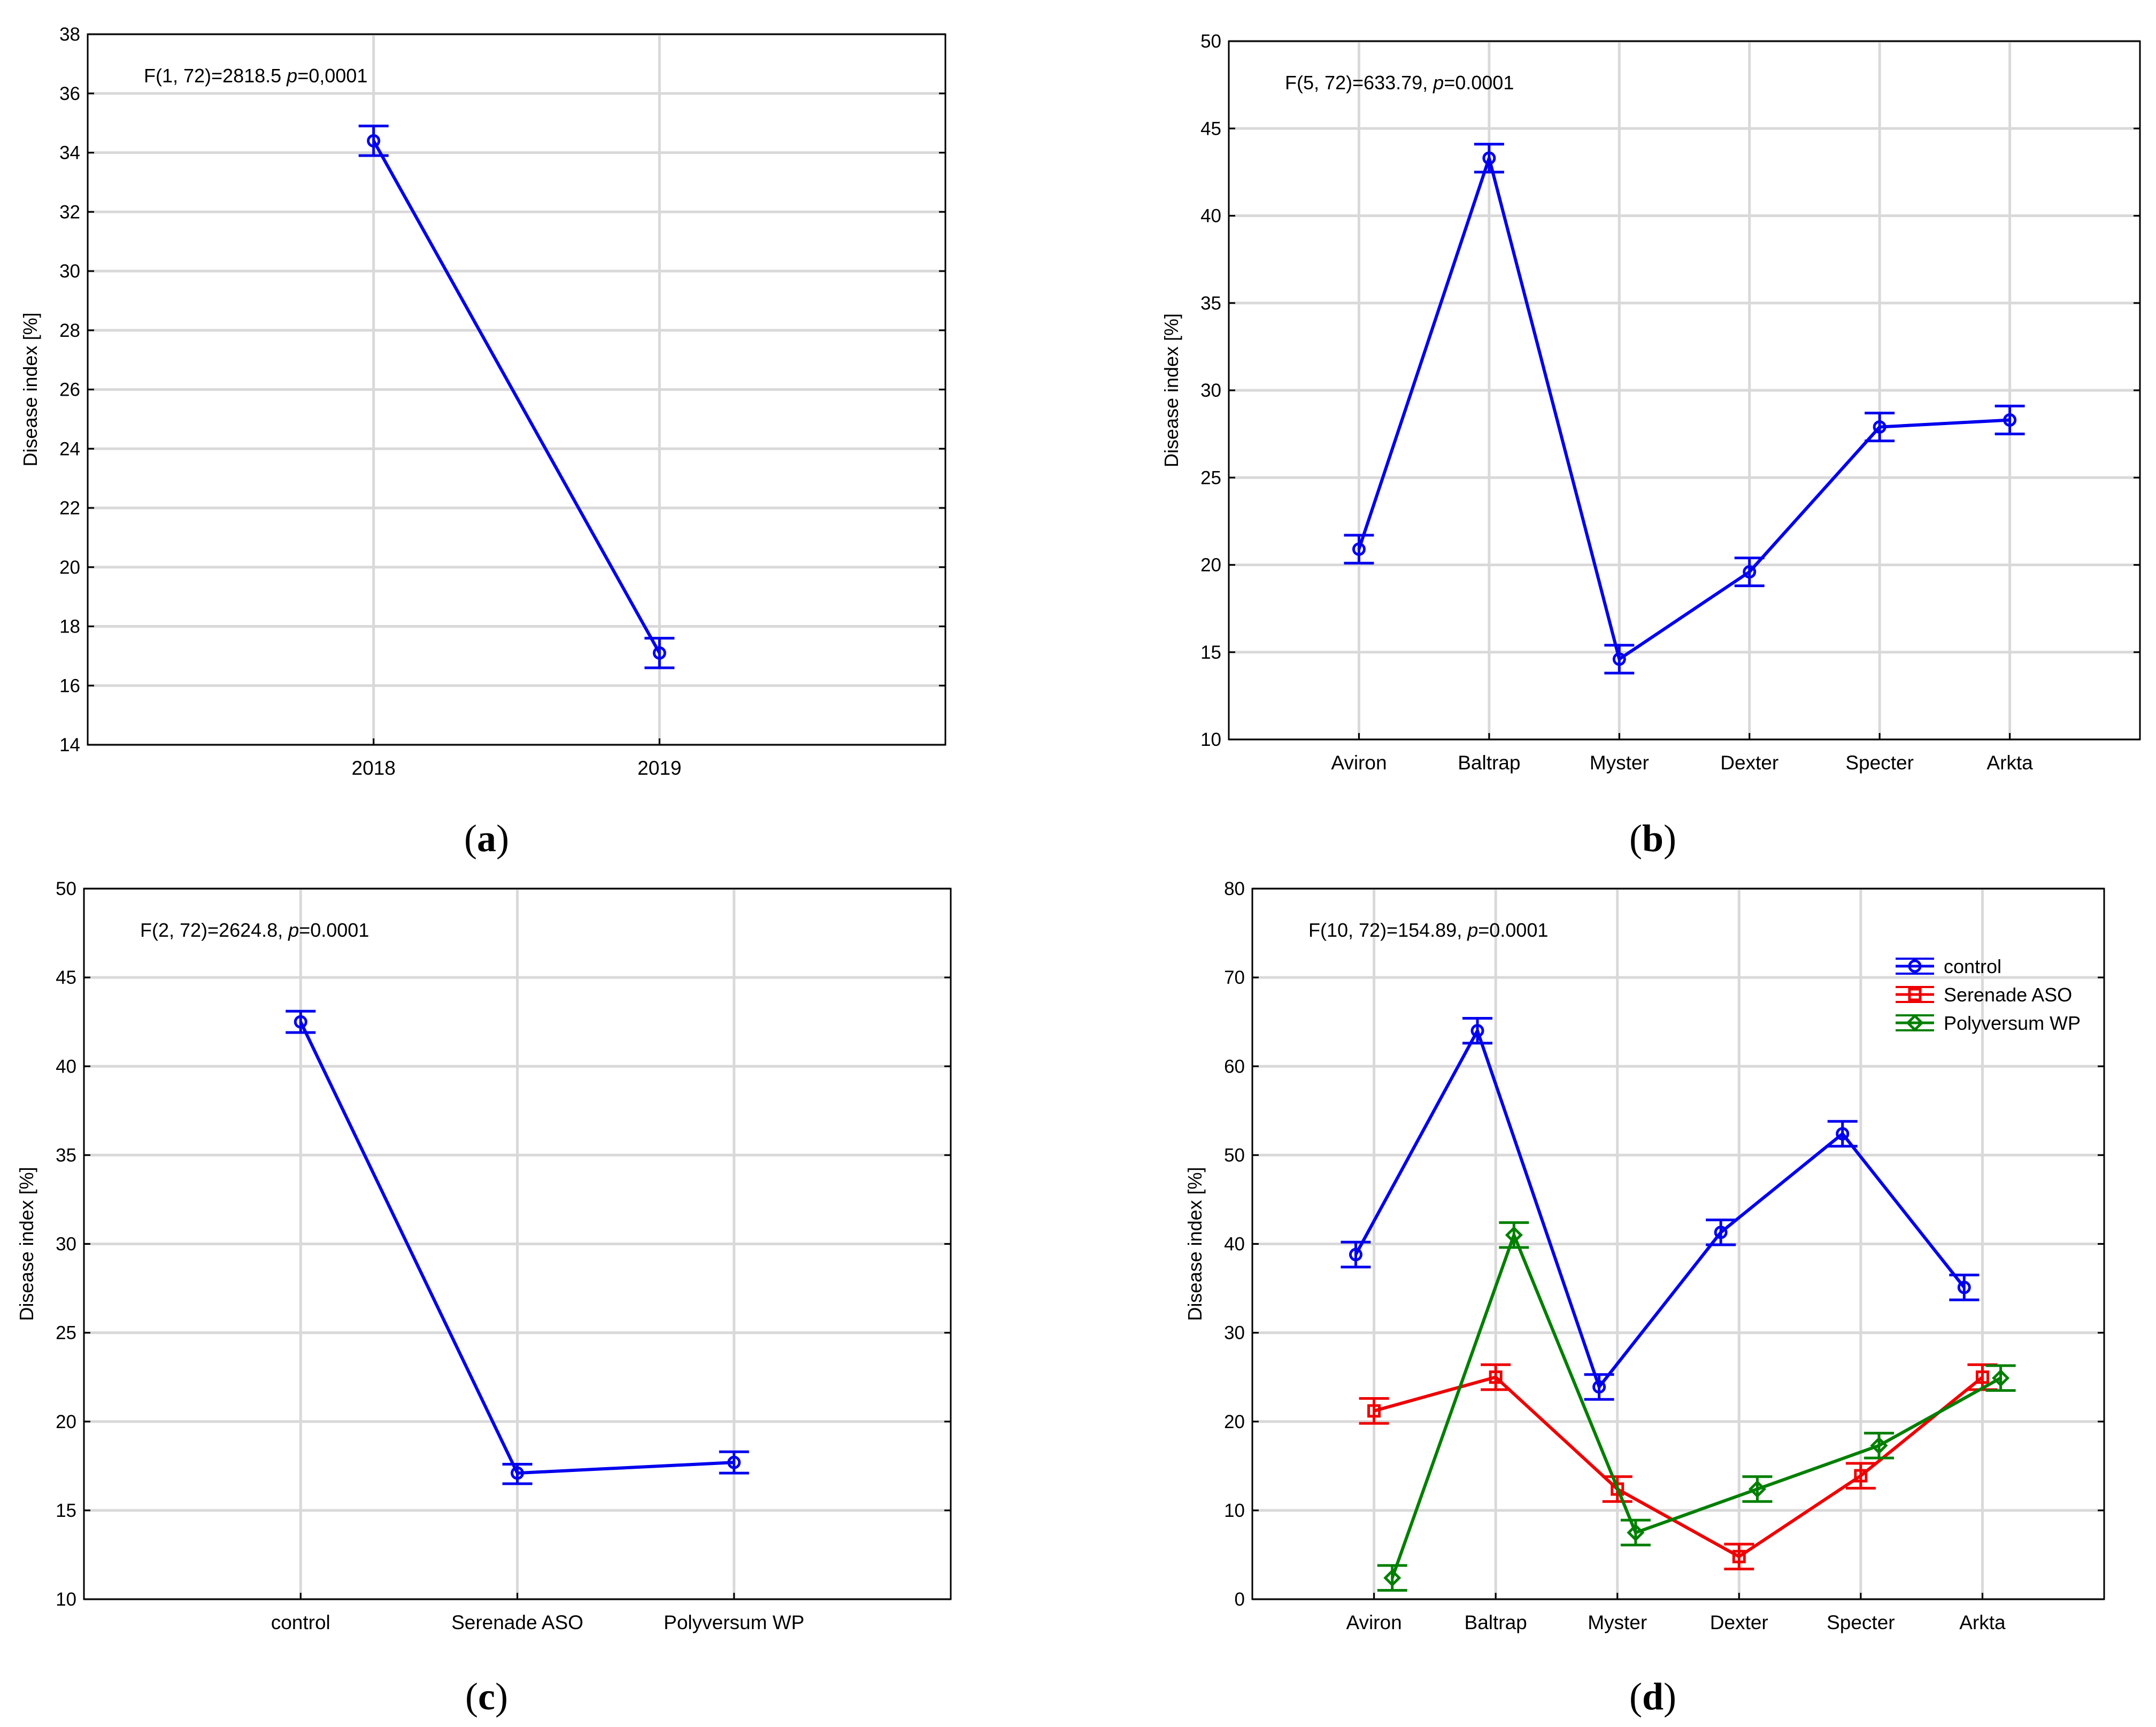 This screenshot has width=2156, height=1727. Describe the element at coordinates (69, 35) in the screenshot. I see `y-tick-label: 38` at that location.